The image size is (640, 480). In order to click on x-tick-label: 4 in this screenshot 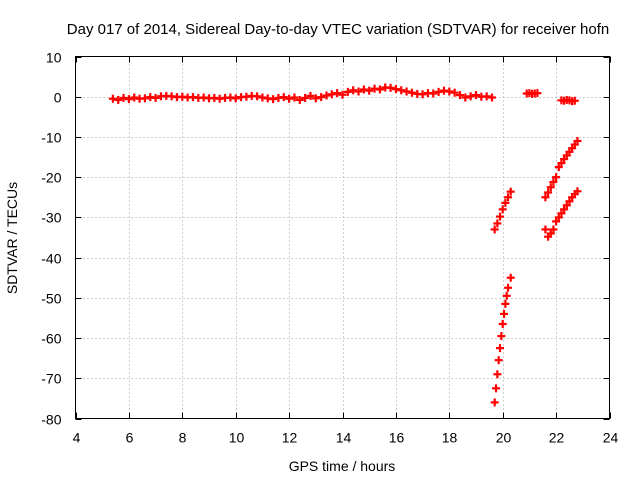, I will do `click(77, 438)`.